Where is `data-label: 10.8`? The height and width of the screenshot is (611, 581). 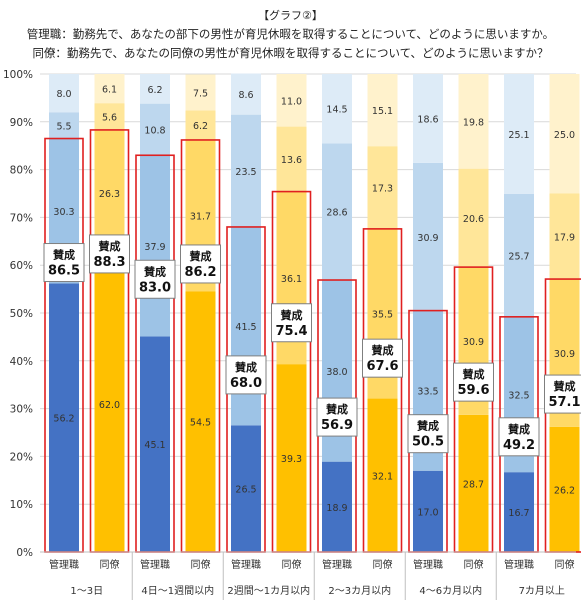 data-label: 10.8 is located at coordinates (154, 130).